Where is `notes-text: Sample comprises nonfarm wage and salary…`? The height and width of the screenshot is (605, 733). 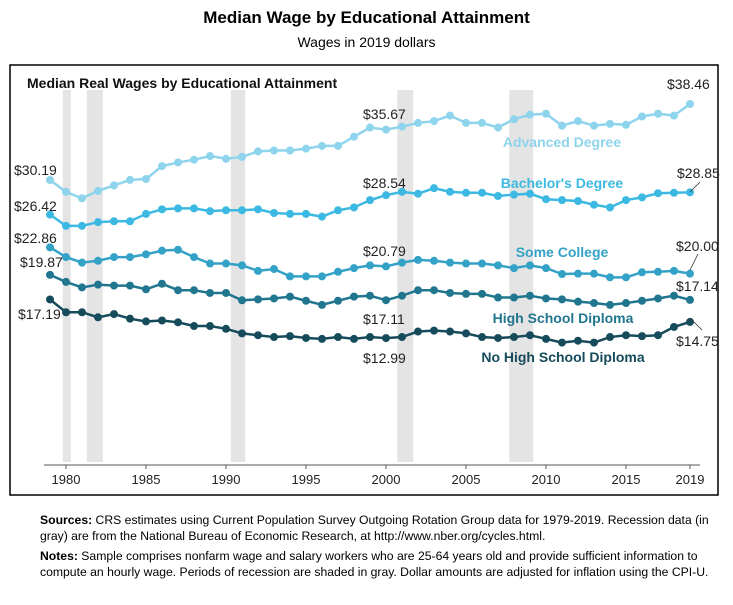 notes-text: Sample comprises nonfarm wage and salary… is located at coordinates (374, 564).